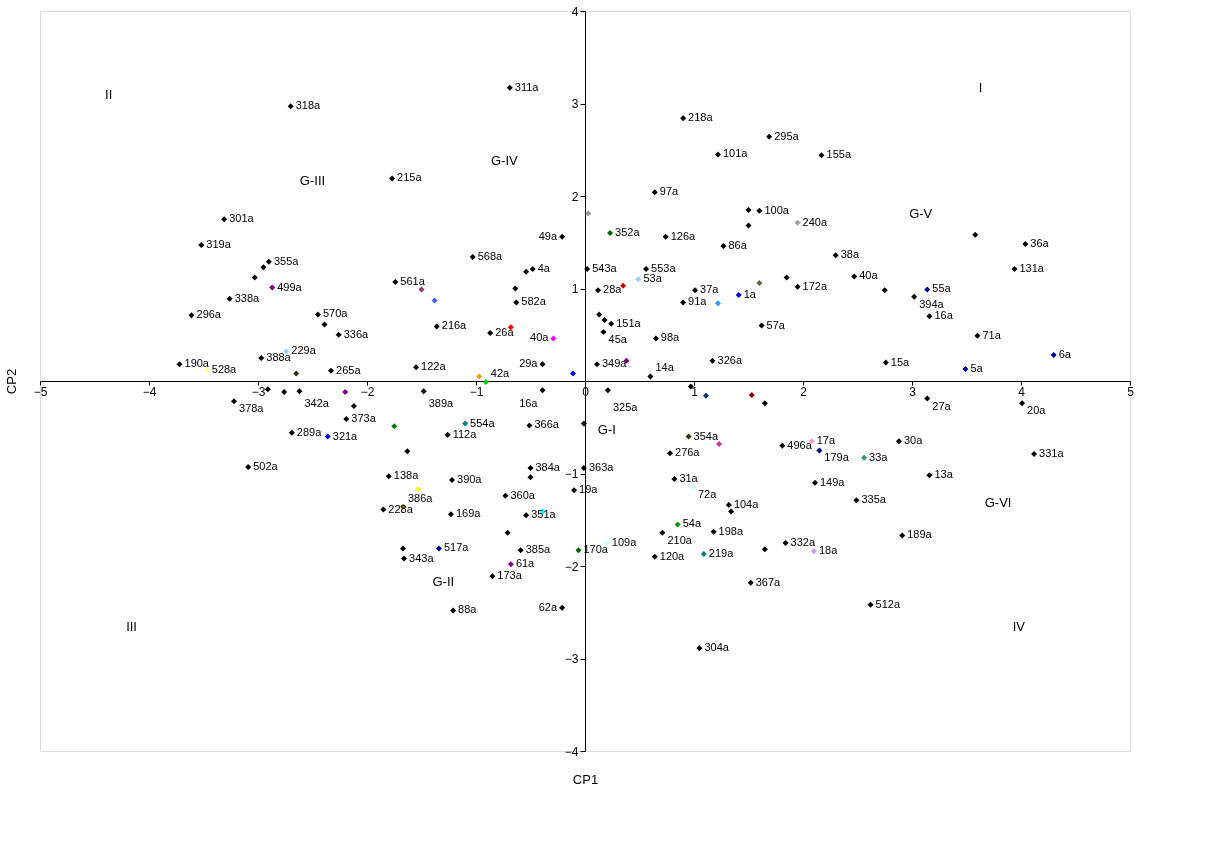 The height and width of the screenshot is (852, 1217). What do you see at coordinates (585, 779) in the screenshot?
I see `x-axis-title: CP1` at bounding box center [585, 779].